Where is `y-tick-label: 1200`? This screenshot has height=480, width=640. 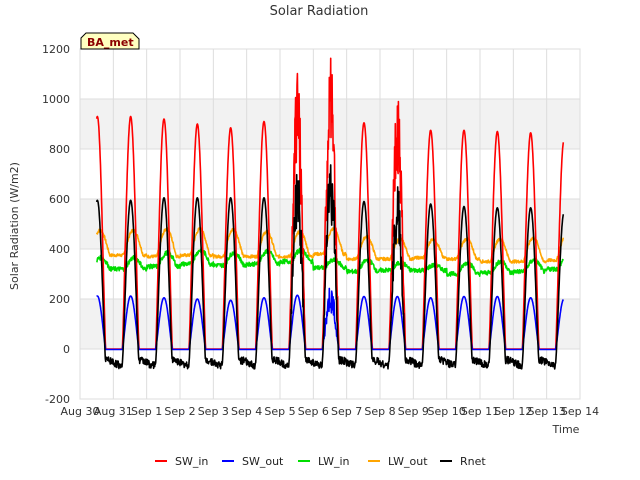
y-tick-label: 1200 is located at coordinates (56, 49).